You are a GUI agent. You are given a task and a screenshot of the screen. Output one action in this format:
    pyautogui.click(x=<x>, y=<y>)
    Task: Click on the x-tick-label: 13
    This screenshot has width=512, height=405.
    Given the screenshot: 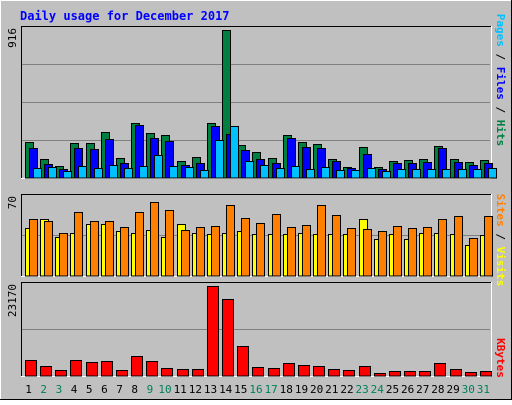 What is the action you would take?
    pyautogui.click(x=210, y=389)
    